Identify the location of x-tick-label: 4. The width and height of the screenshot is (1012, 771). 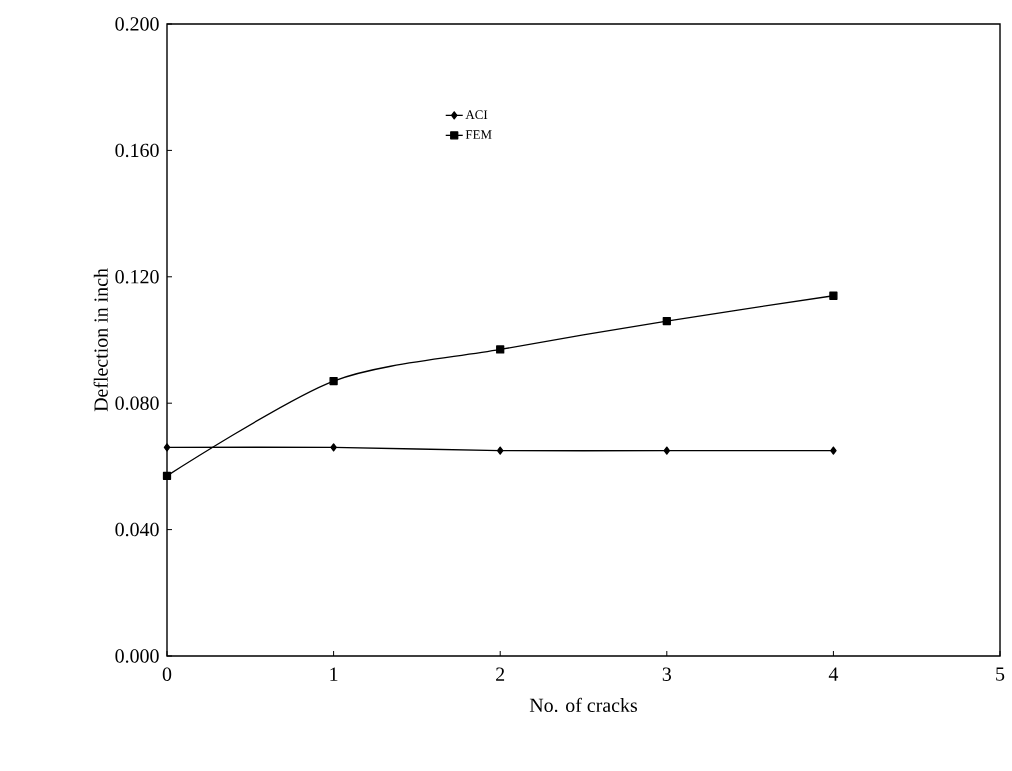
(833, 674).